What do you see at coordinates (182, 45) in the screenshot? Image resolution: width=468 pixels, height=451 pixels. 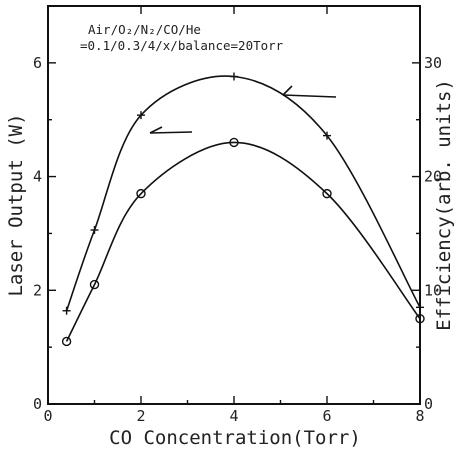 I see `annotation-line2: =0.1/0.3/4/x/balance=20Torr` at bounding box center [182, 45].